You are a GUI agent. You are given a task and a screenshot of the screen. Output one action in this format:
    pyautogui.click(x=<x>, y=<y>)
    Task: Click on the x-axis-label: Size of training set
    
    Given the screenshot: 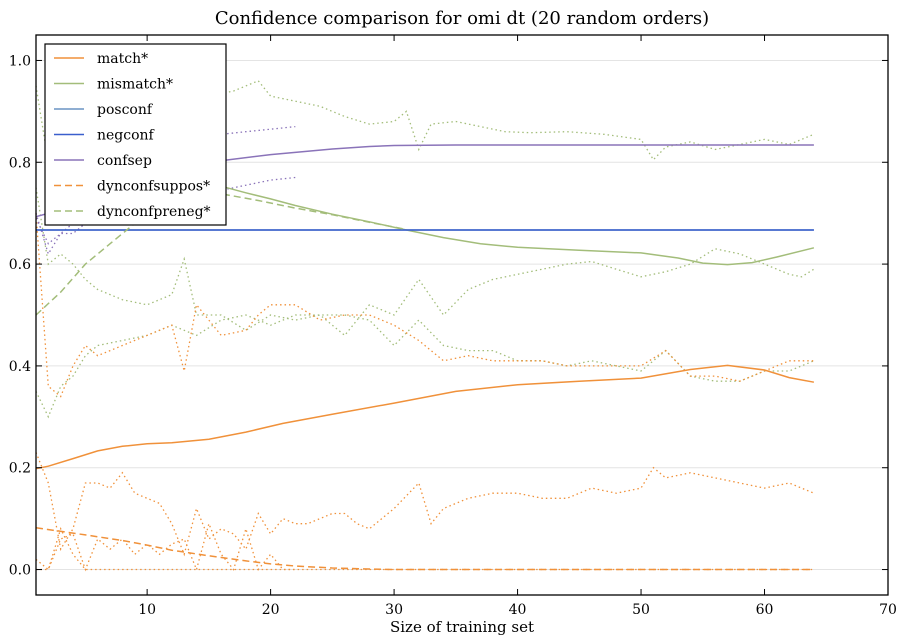 What is the action you would take?
    pyautogui.click(x=462, y=627)
    